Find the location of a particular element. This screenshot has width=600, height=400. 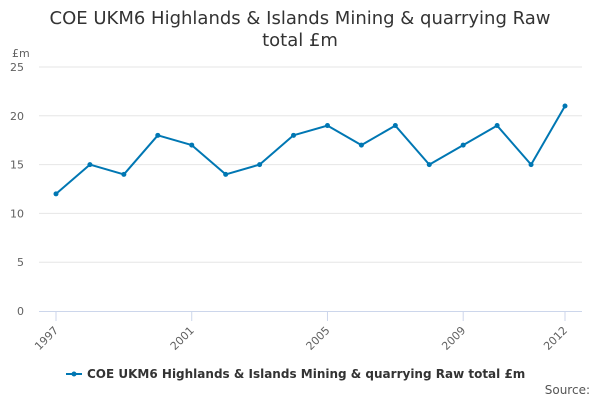

x-tick-label: 2009 is located at coordinates (453, 338).